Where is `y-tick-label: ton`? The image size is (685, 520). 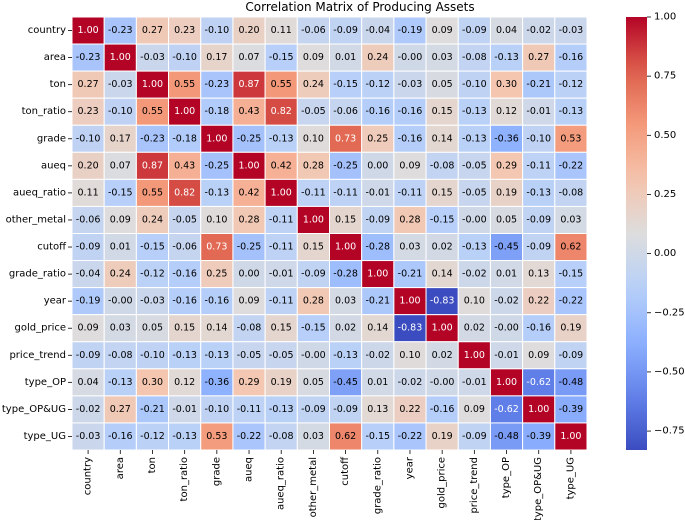 y-tick-label: ton is located at coordinates (58, 84).